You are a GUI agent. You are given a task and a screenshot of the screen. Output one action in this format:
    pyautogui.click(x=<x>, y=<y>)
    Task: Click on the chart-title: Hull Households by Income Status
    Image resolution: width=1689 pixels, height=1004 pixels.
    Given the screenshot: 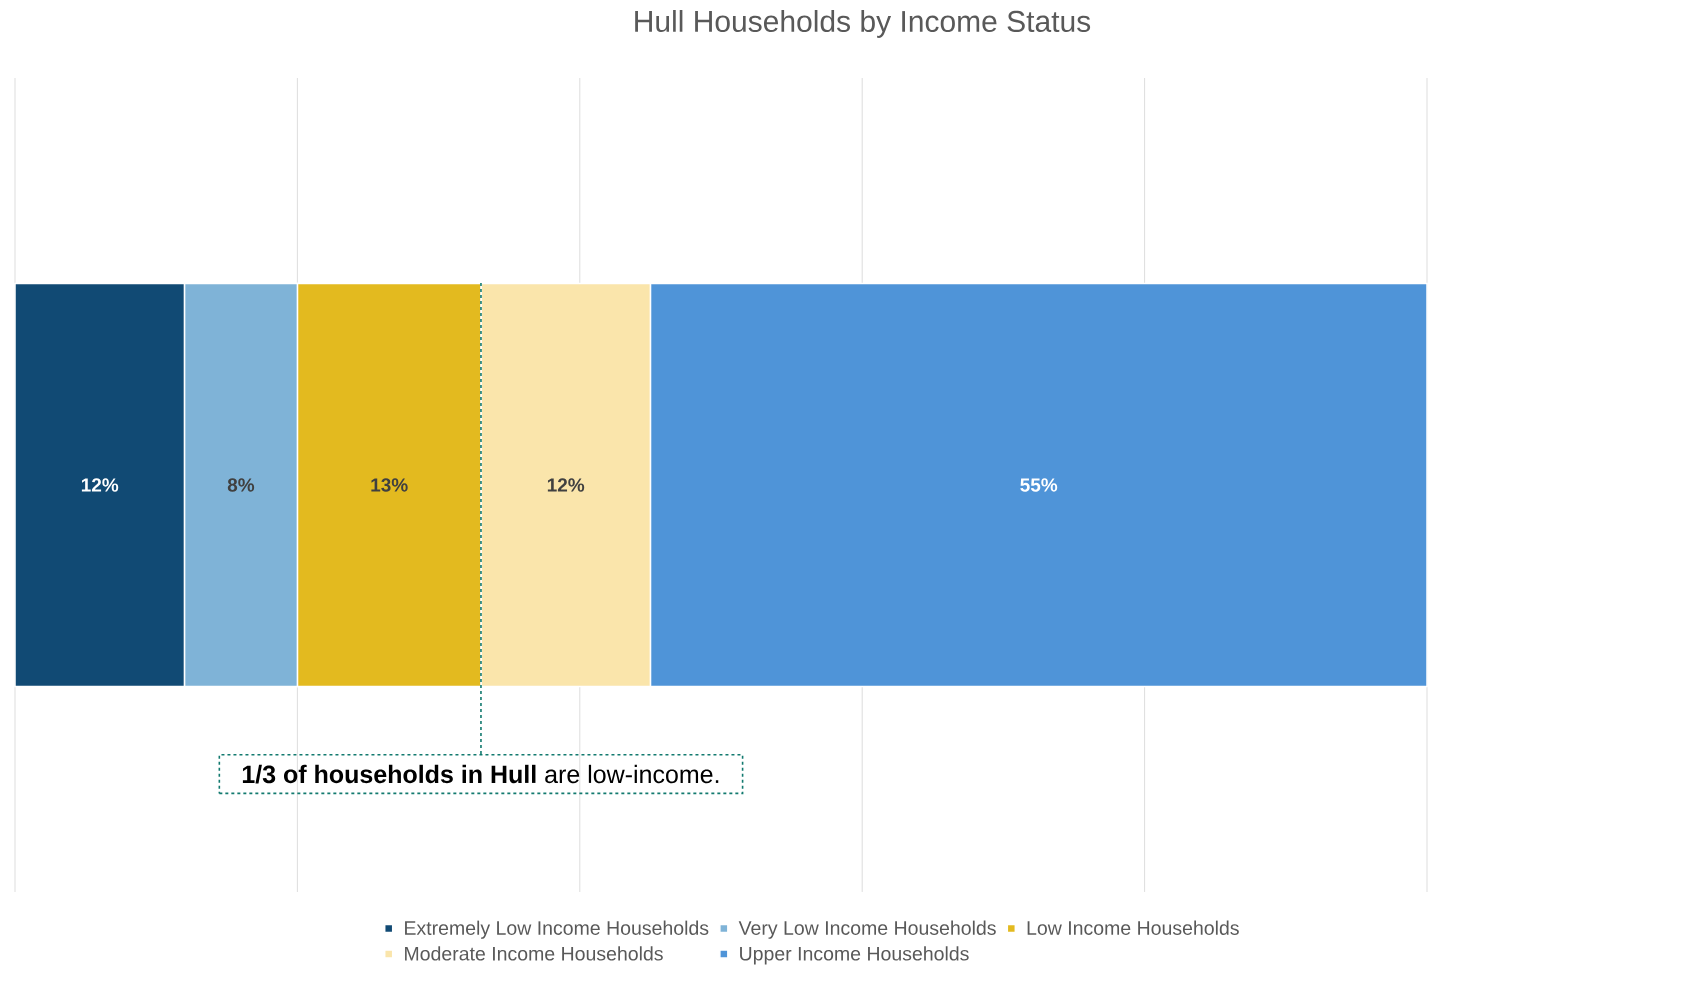 What is the action you would take?
    pyautogui.click(x=863, y=24)
    